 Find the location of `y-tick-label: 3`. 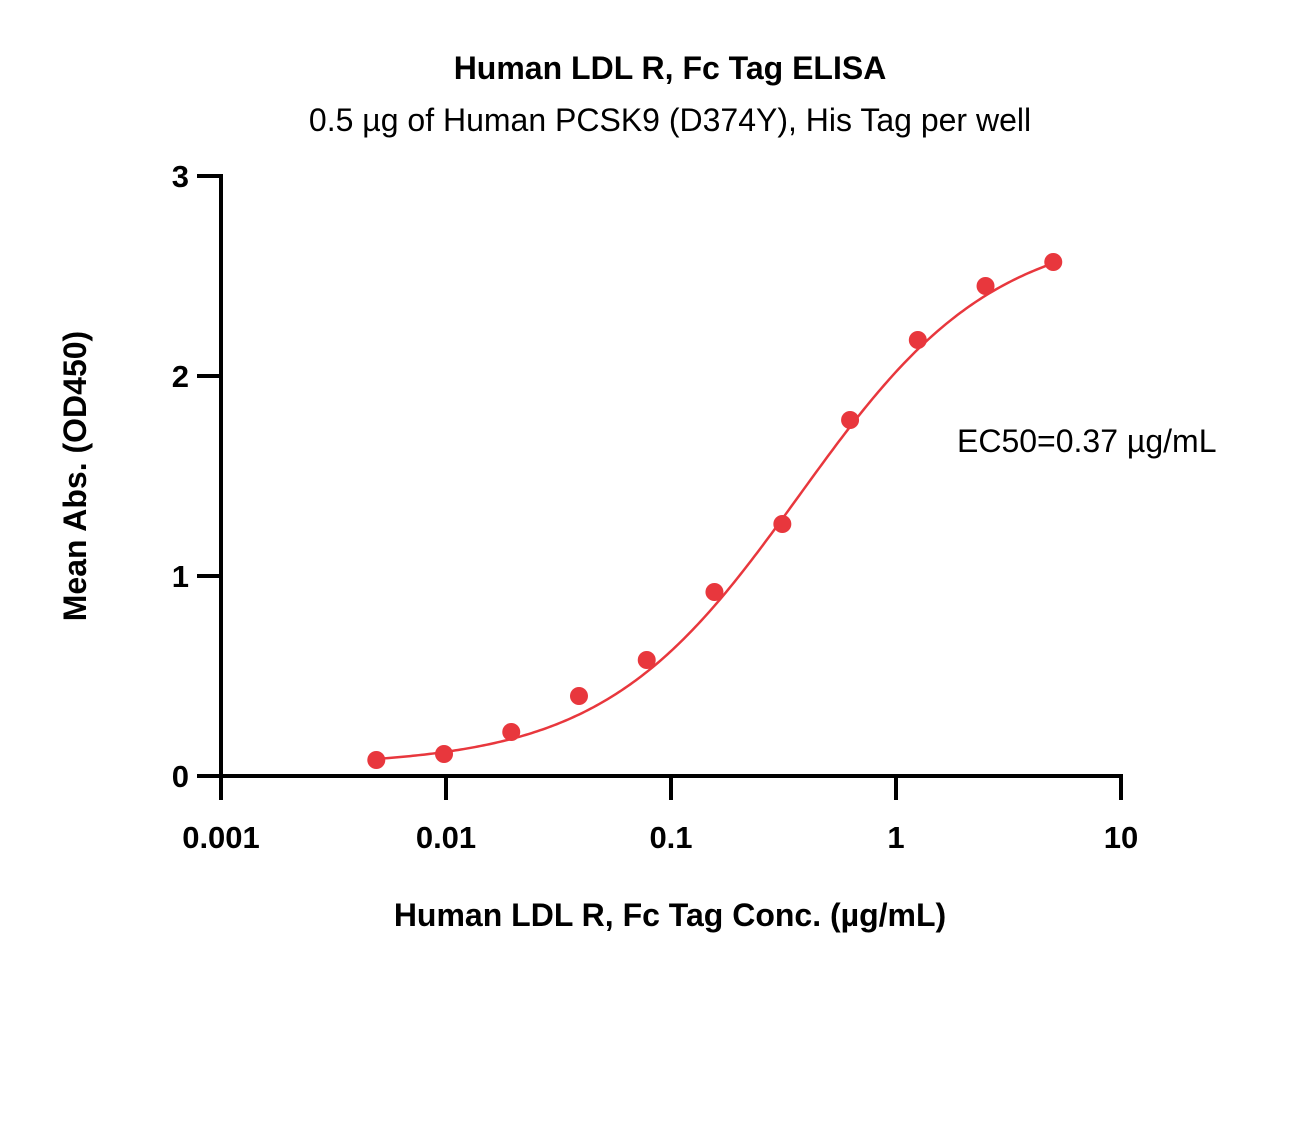

y-tick-label: 3 is located at coordinates (180, 176).